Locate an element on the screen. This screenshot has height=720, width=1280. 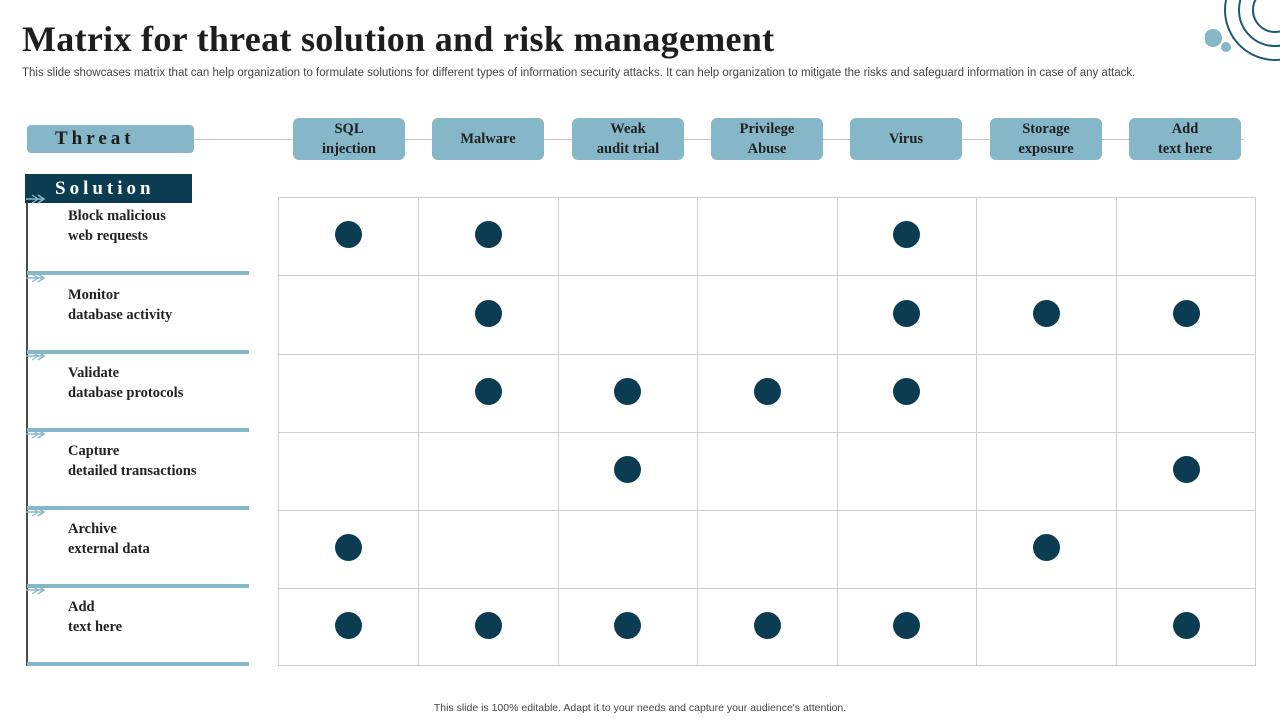
matrix-dot-r3-c2 is located at coordinates (627, 469).